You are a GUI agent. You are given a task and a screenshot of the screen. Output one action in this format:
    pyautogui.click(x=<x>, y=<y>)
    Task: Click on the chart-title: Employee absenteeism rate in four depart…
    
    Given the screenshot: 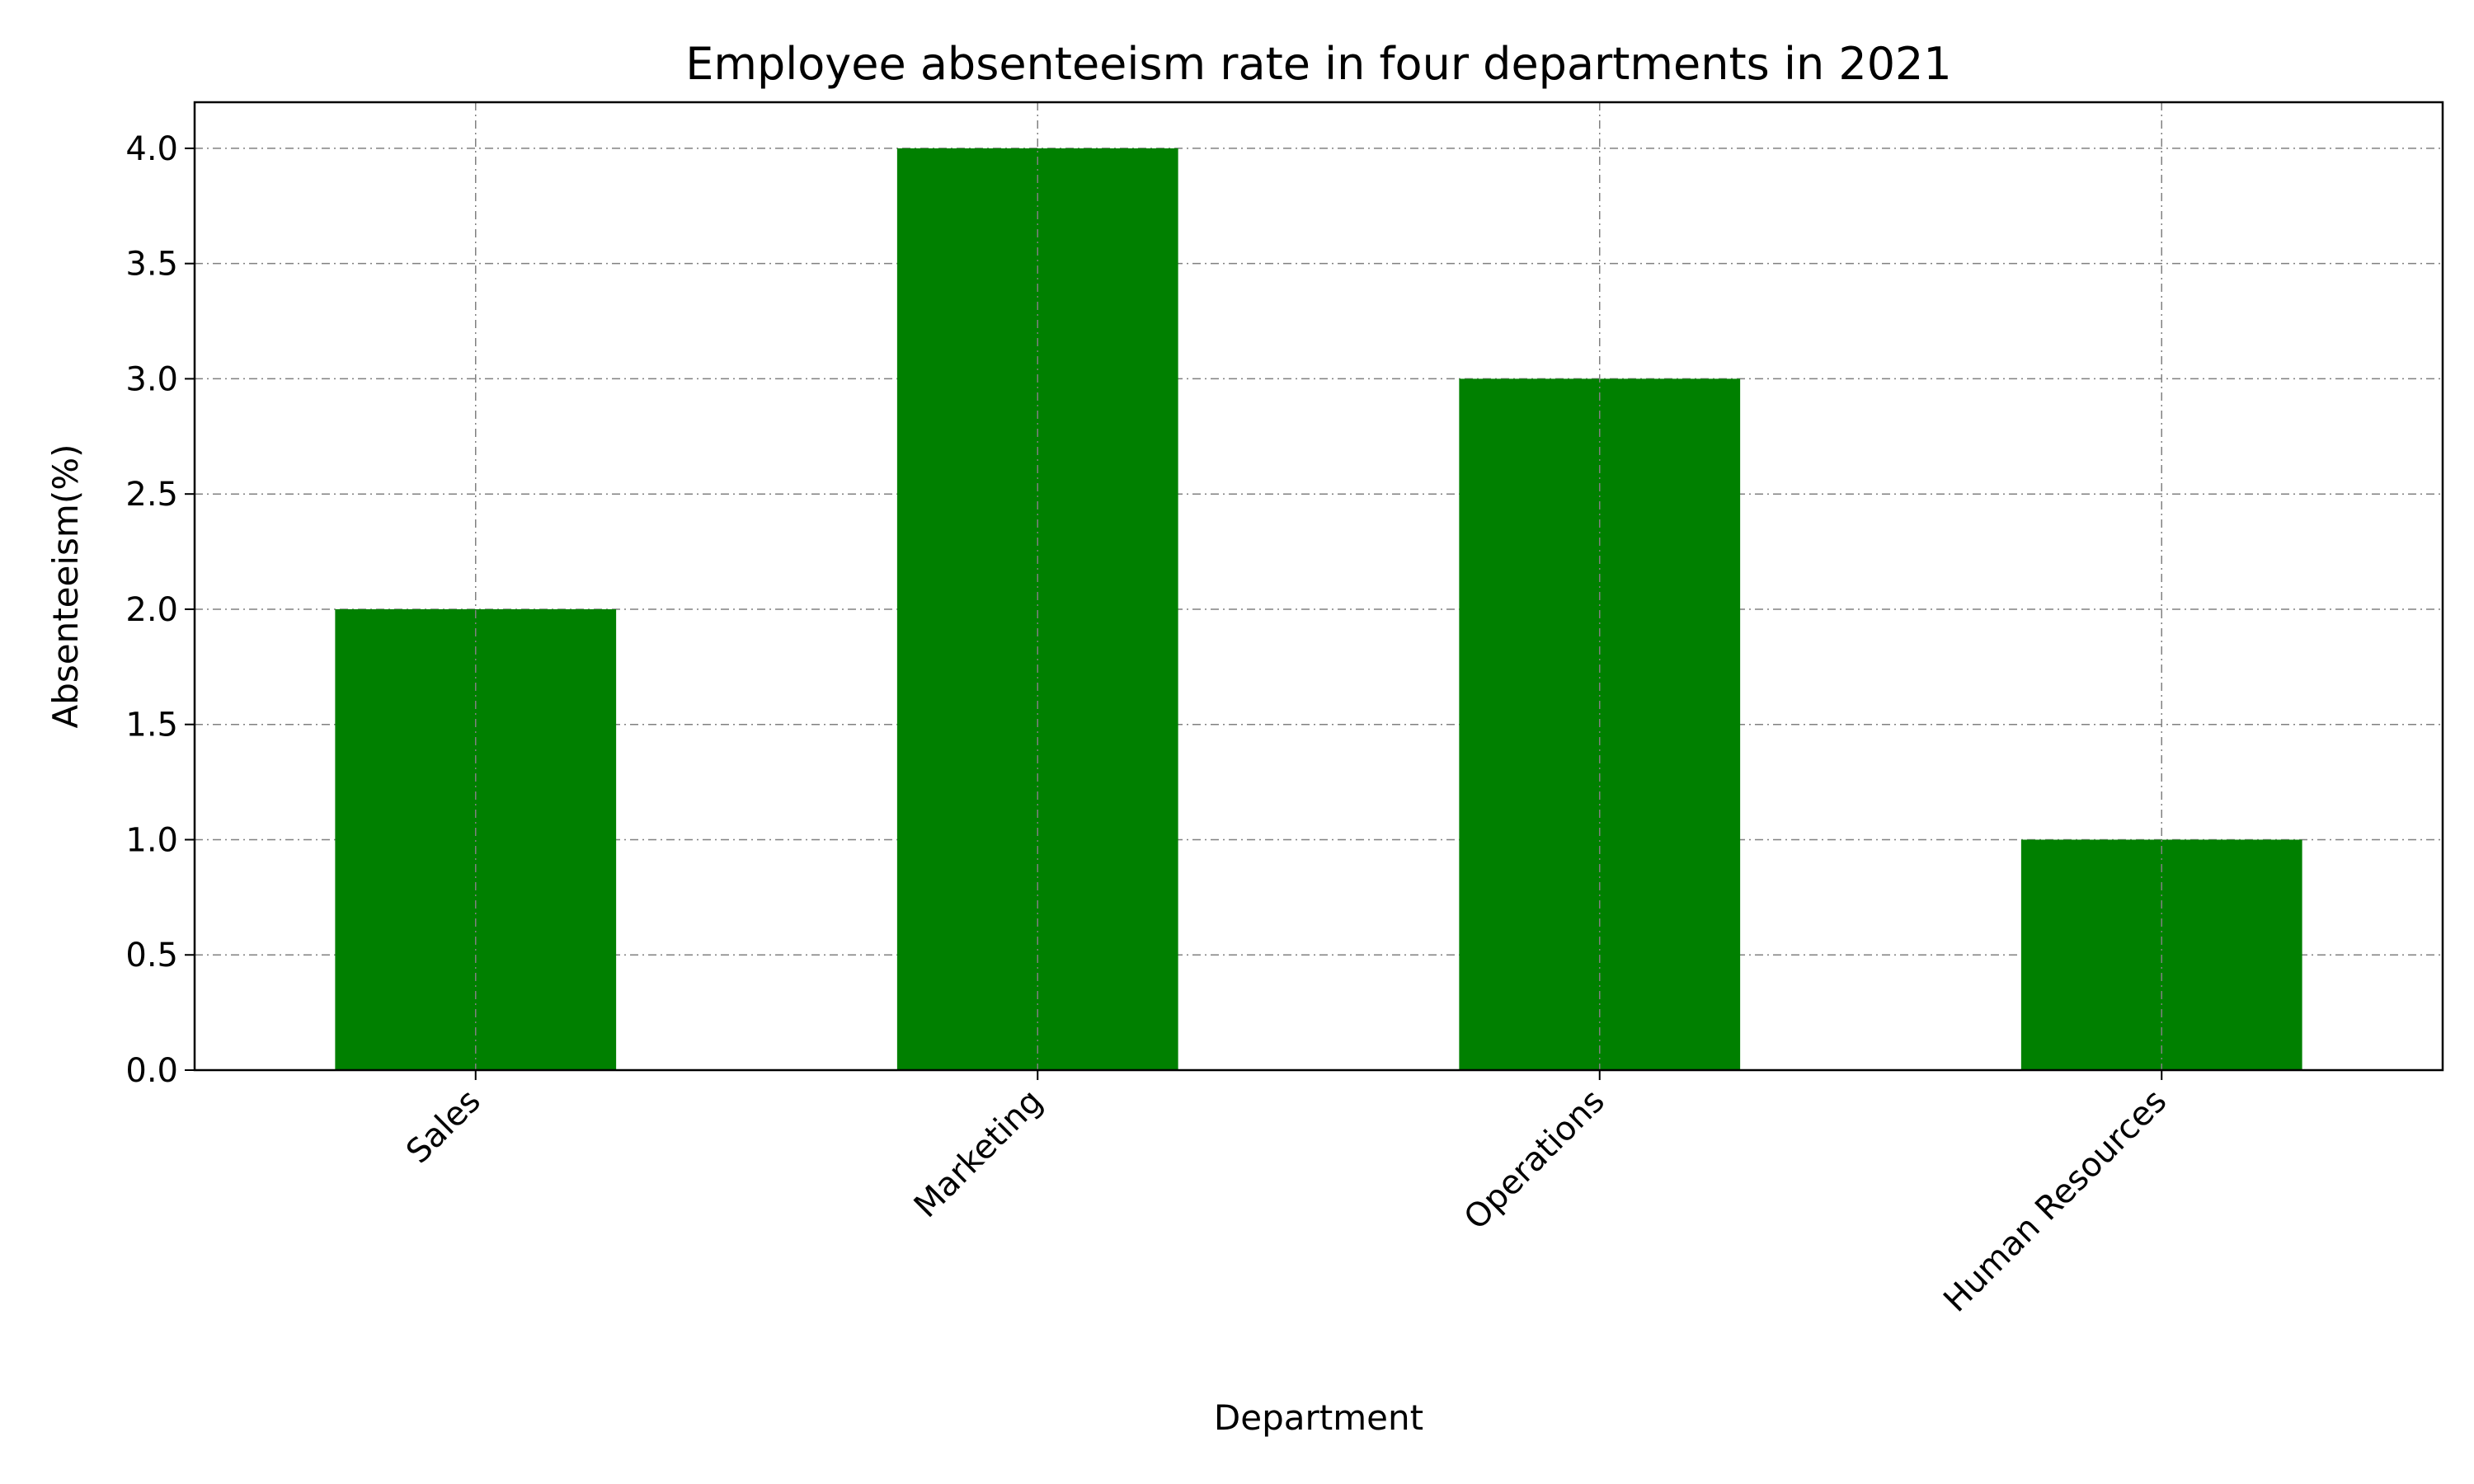 What is the action you would take?
    pyautogui.click(x=1318, y=64)
    